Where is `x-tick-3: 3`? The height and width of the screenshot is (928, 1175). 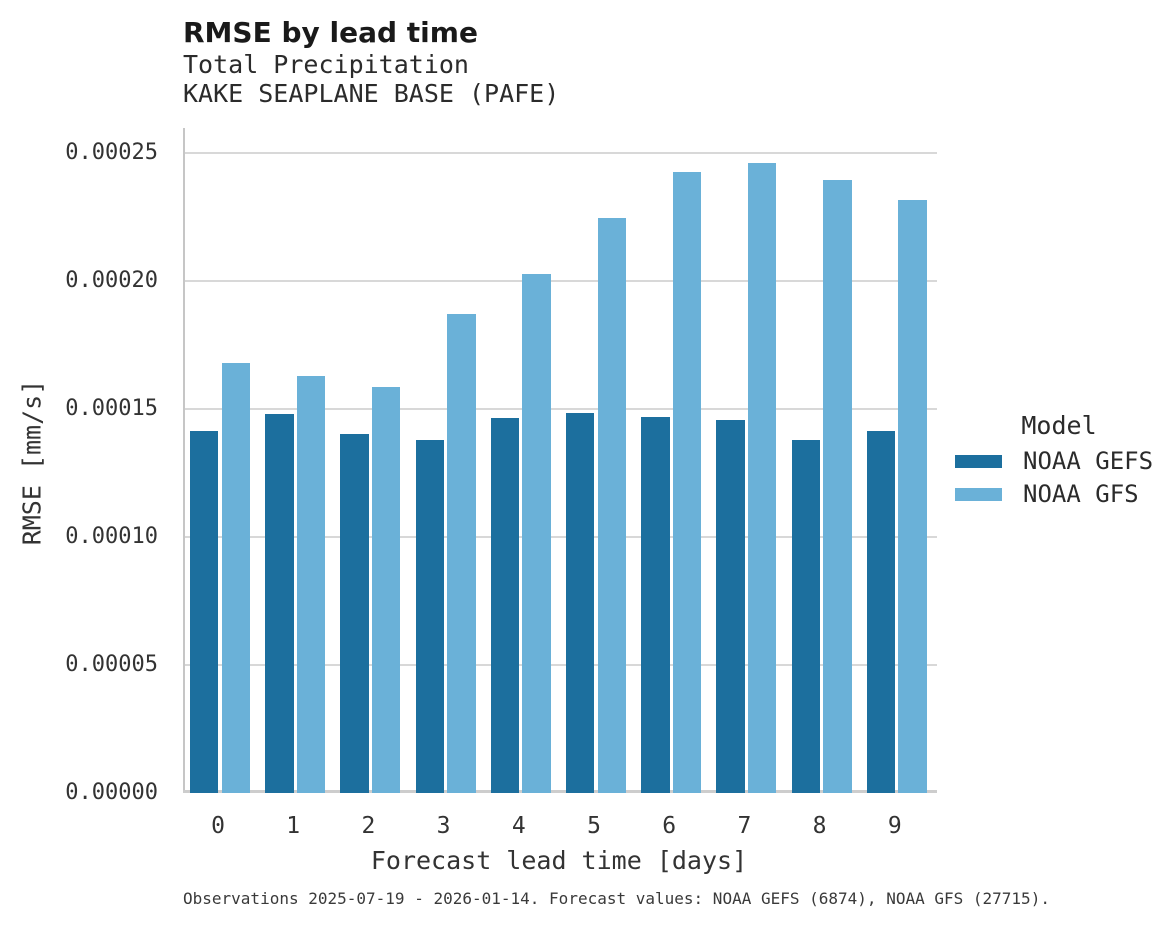 x-tick-3: 3 is located at coordinates (443, 826).